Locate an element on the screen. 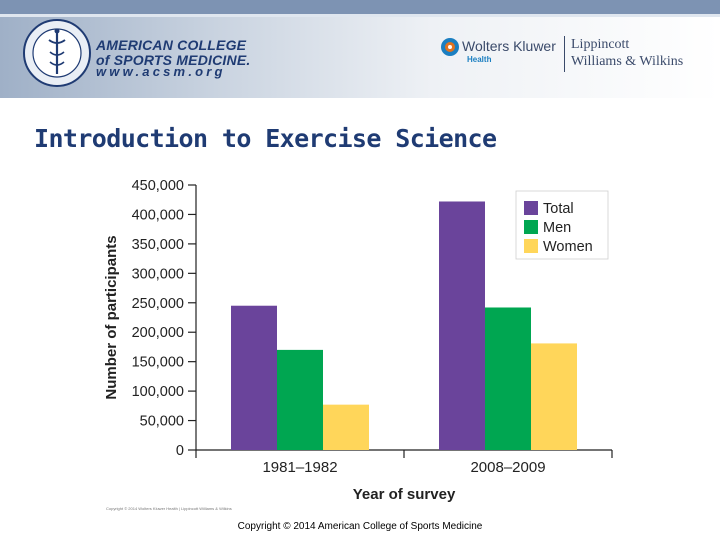 This screenshot has width=720, height=540. publisher-division: Health is located at coordinates (479, 59).